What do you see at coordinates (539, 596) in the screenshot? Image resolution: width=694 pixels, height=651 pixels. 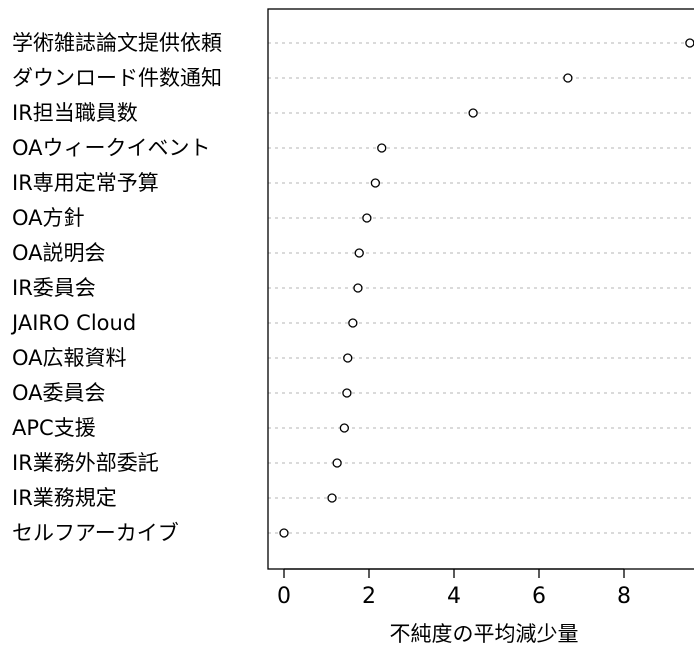 I see `x-tick-label: 6` at bounding box center [539, 596].